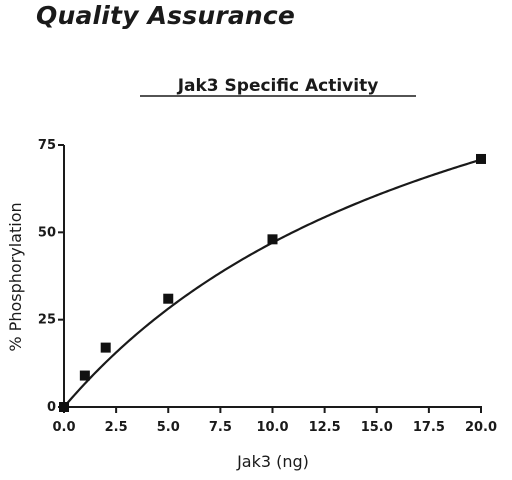 The image size is (512, 480). What do you see at coordinates (51, 276) in the screenshot?
I see `y-axis-ticks: 0 25 50 75` at bounding box center [51, 276].